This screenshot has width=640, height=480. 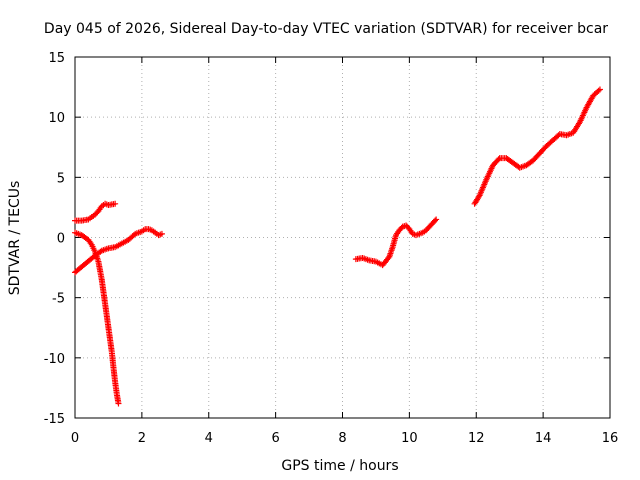 What do you see at coordinates (209, 438) in the screenshot?
I see `x-tick-label: 4` at bounding box center [209, 438].